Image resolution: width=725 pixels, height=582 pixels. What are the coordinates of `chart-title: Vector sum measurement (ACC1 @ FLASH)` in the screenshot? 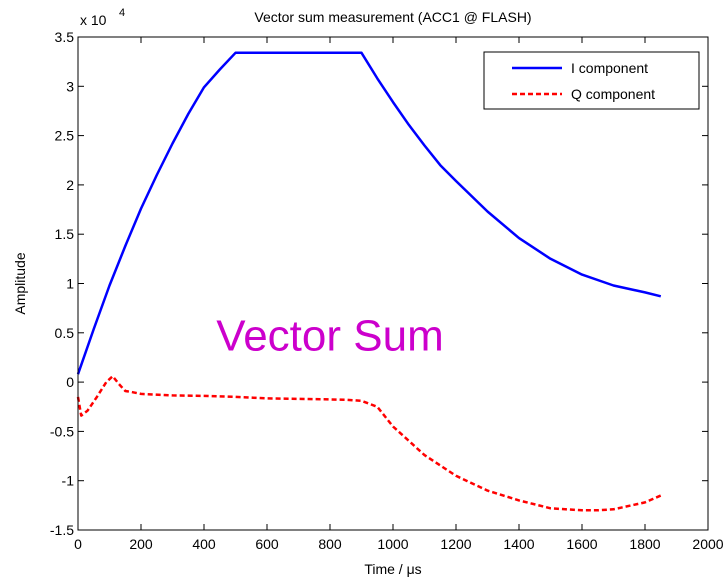 It's located at (392, 17).